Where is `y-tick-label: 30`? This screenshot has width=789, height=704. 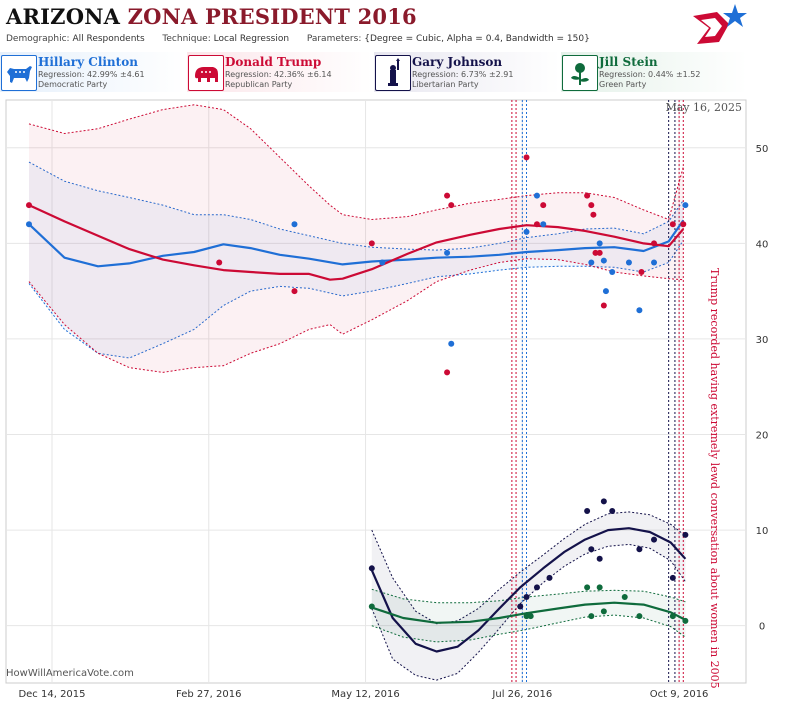
y-tick-label: 30 is located at coordinates (762, 340).